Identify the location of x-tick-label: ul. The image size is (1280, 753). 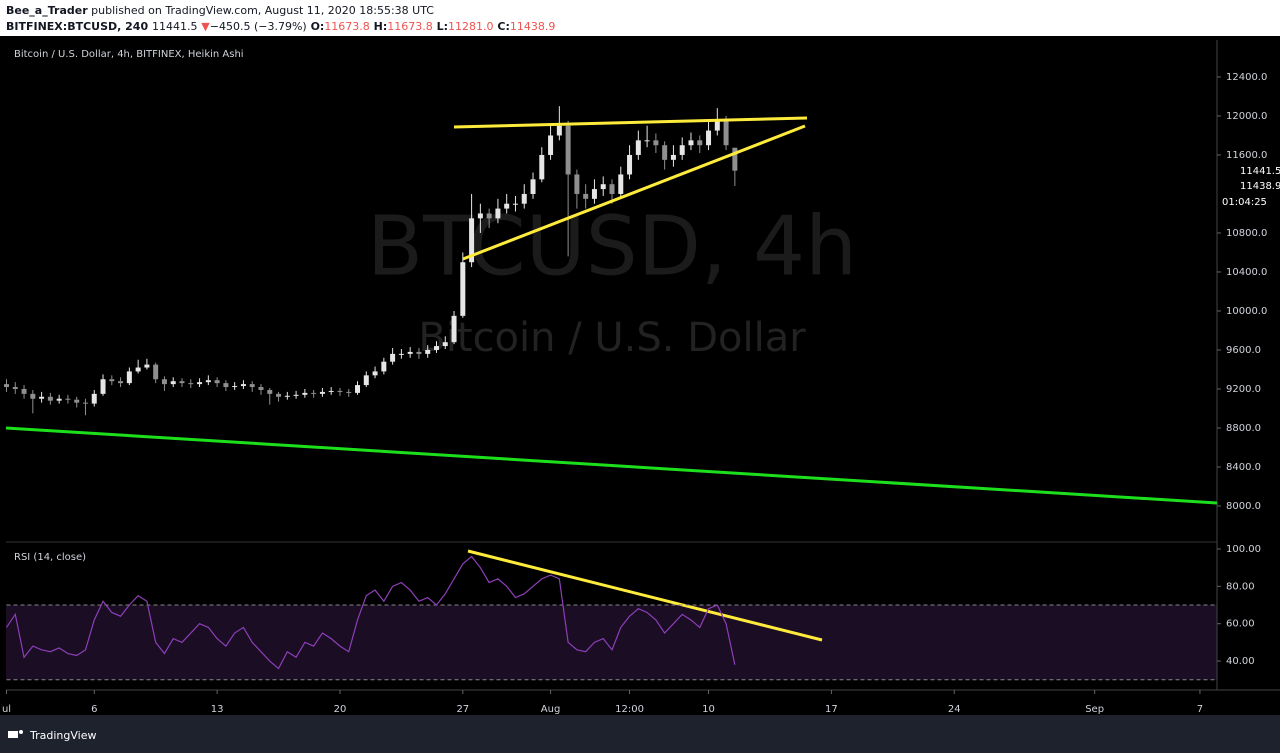
(6, 709).